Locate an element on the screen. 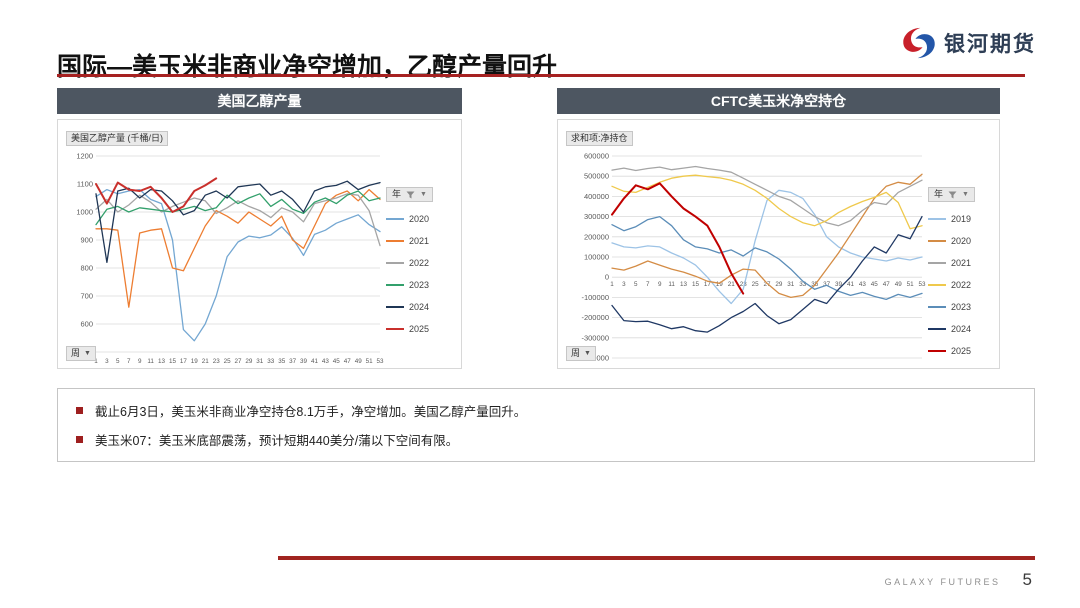 The image size is (1080, 608). logo-swirl-icon is located at coordinates (919, 43).